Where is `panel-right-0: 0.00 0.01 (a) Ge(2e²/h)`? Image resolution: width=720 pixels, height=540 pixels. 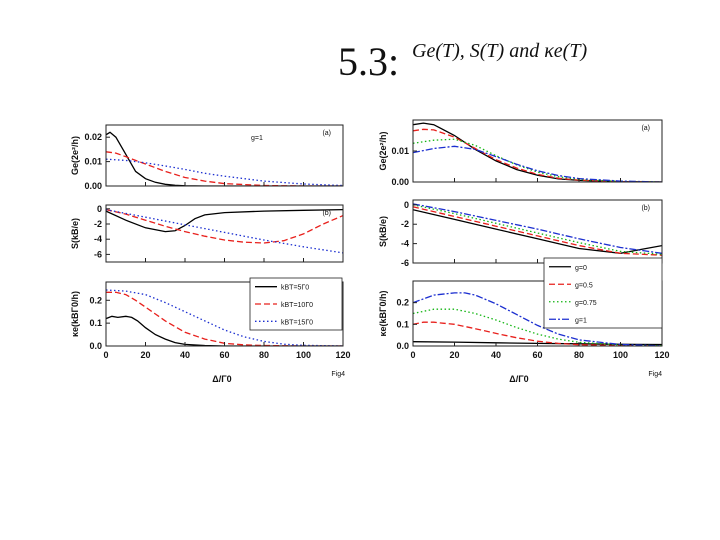 panel-right-0: 0.00 0.01 (a) Ge(2e²/h) is located at coordinates (520, 153).